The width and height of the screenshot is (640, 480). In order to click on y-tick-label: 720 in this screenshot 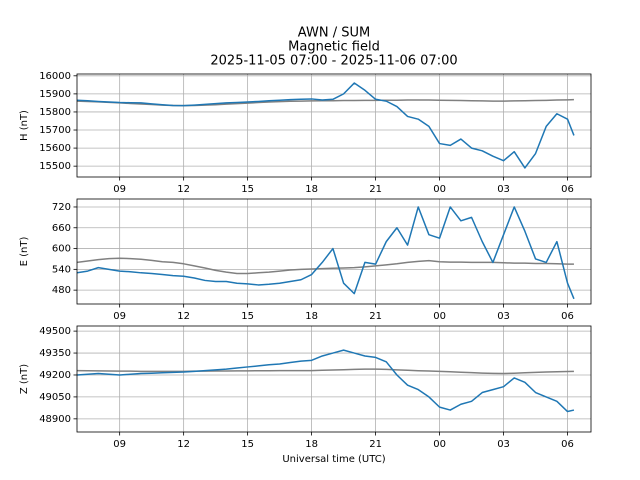, I will do `click(61, 207)`.